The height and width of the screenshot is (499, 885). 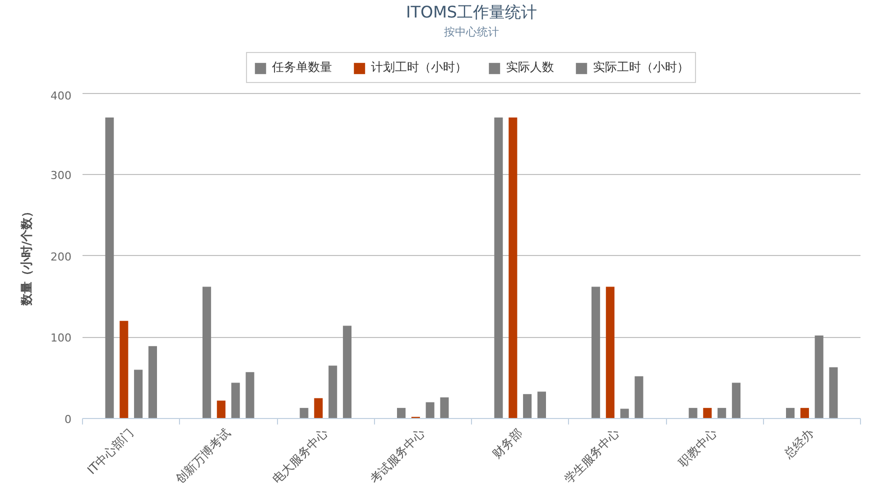 I want to click on x-tick-label: 学生服务中心, so click(x=592, y=456).